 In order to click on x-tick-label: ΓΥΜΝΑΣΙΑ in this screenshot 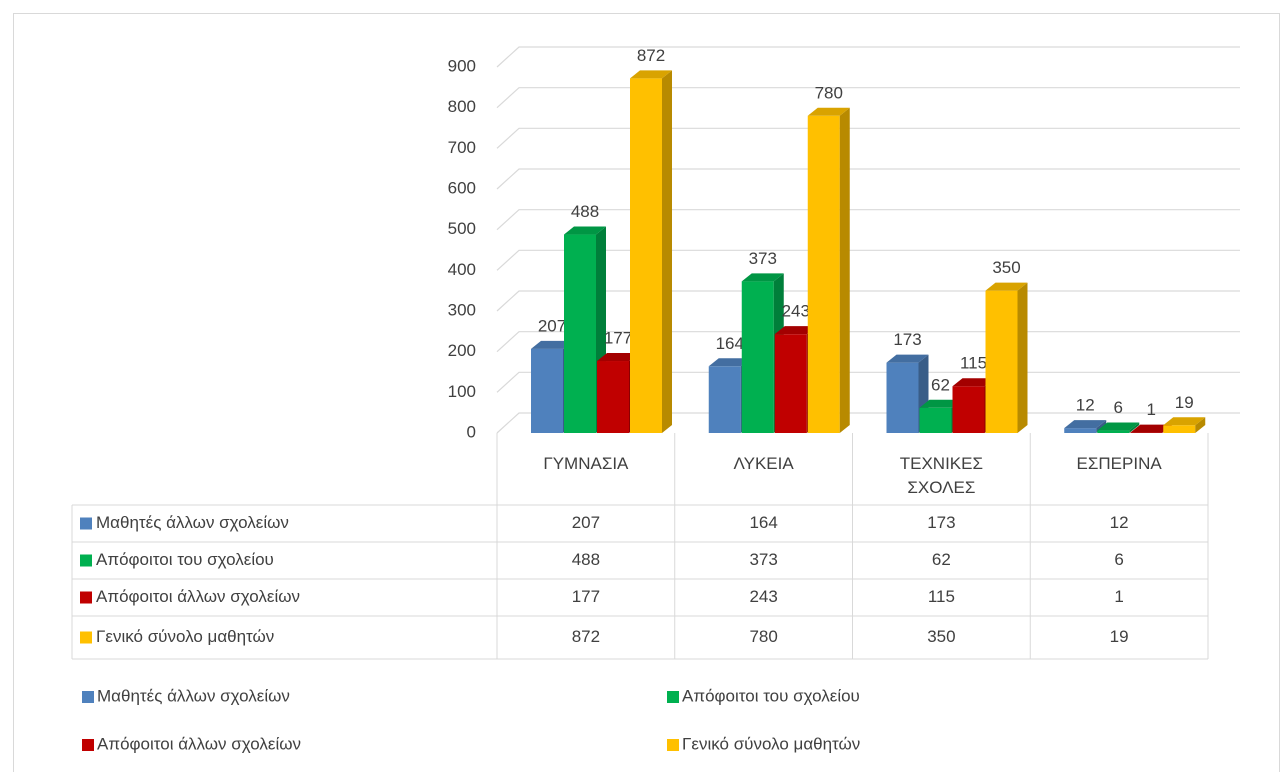, I will do `click(586, 463)`.